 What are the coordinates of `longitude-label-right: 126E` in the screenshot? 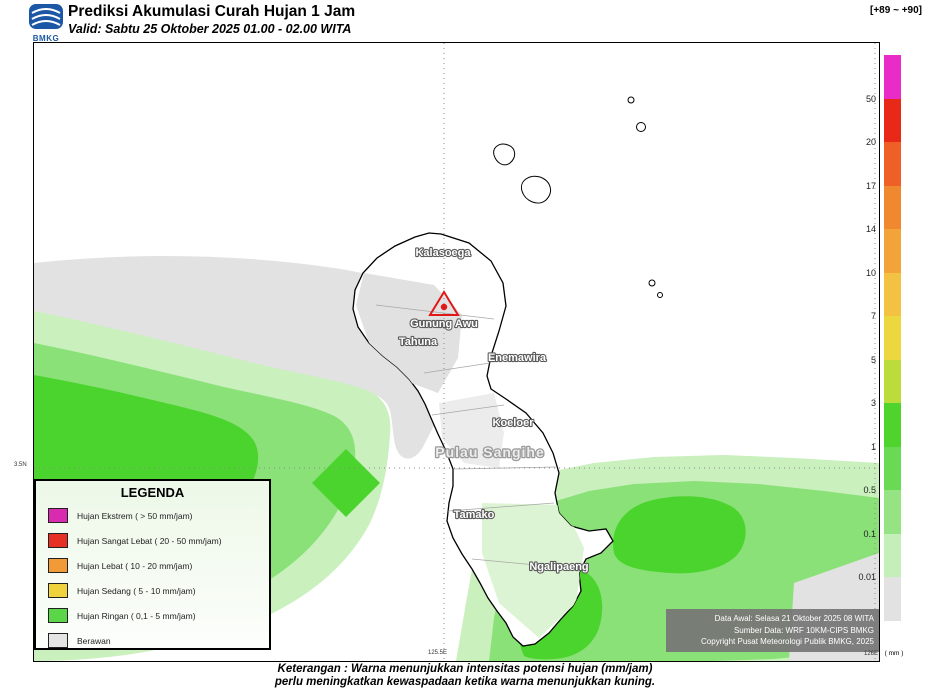 It's located at (871, 654).